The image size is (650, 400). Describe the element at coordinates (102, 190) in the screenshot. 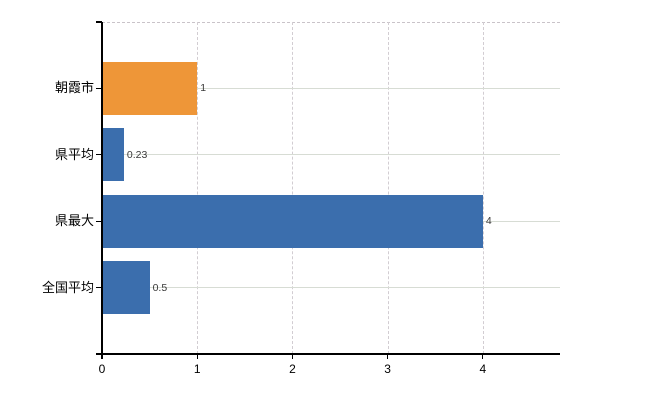

I see `y-axis-line` at that location.